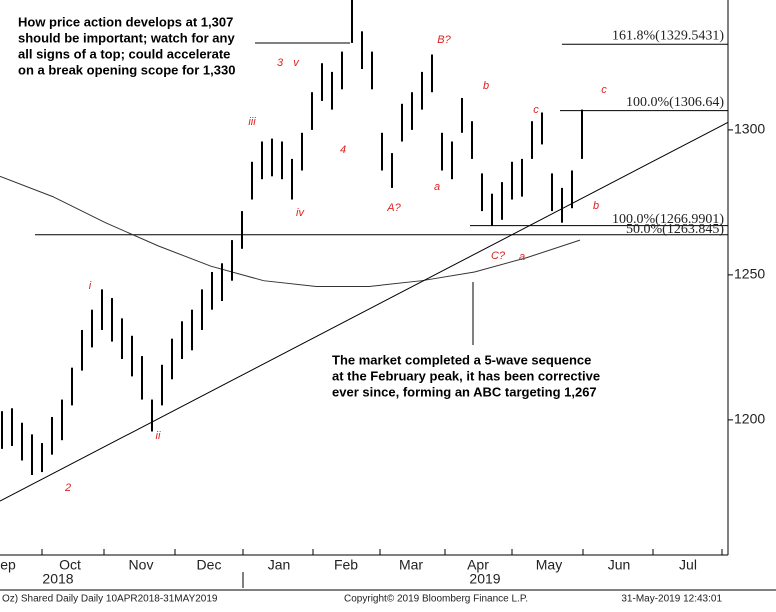 The image size is (776, 612). What do you see at coordinates (668, 219) in the screenshot?
I see `fib-label: 100.0%(1266.9901)` at bounding box center [668, 219].